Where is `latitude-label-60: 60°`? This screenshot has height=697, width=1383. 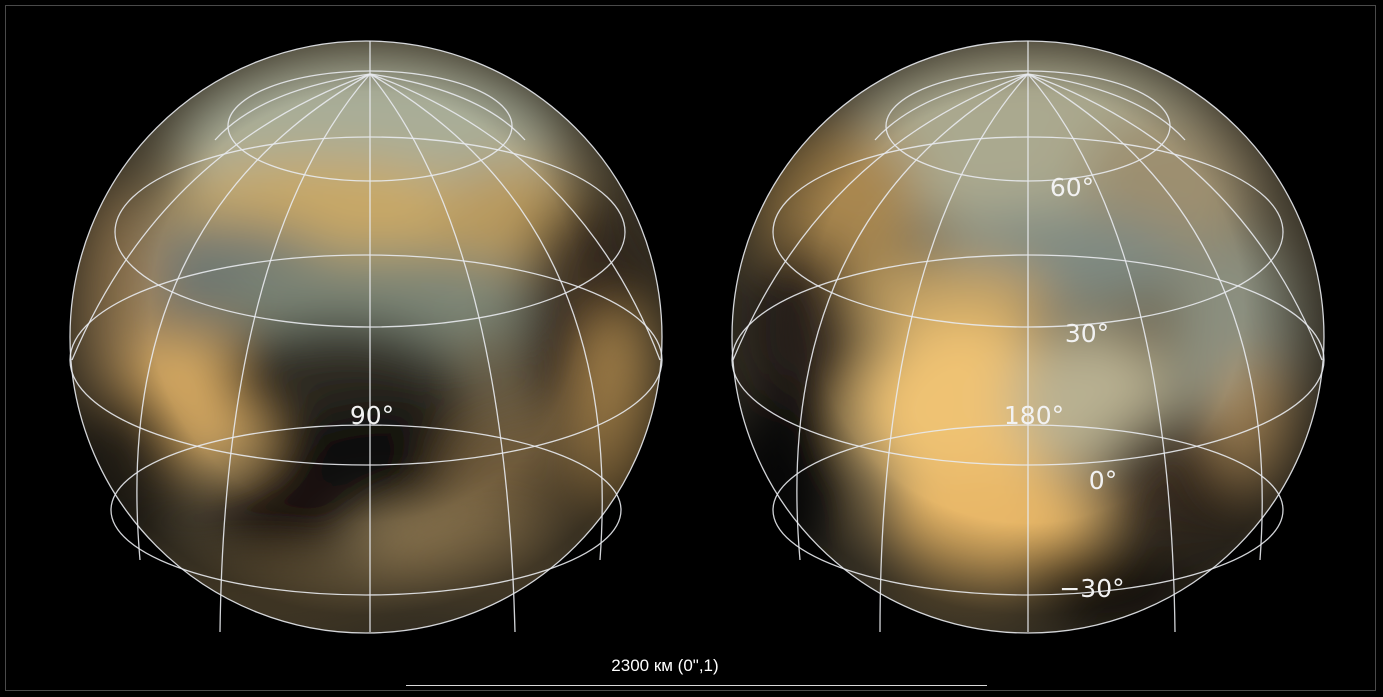 latitude-label-60: 60° is located at coordinates (1072, 187).